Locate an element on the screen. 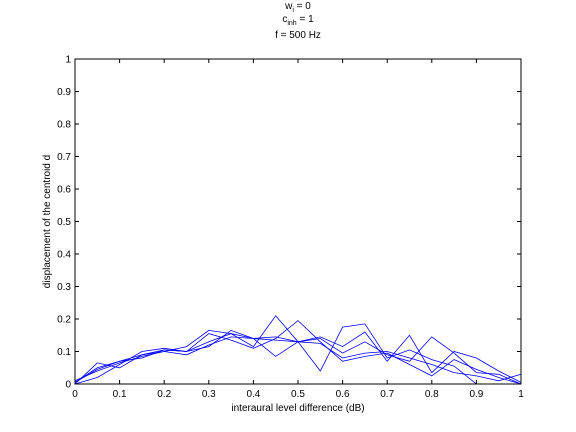 This screenshot has width=576, height=432. y-tick-label: 0.1 is located at coordinates (64, 352).